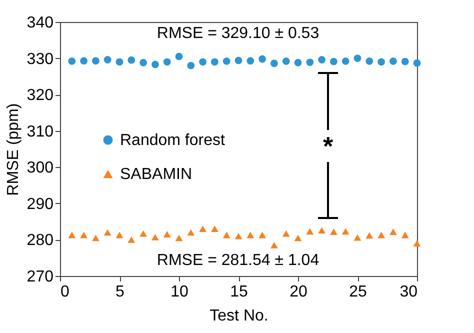 The height and width of the screenshot is (333, 474). Describe the element at coordinates (328, 146) in the screenshot. I see `annotation: *` at that location.